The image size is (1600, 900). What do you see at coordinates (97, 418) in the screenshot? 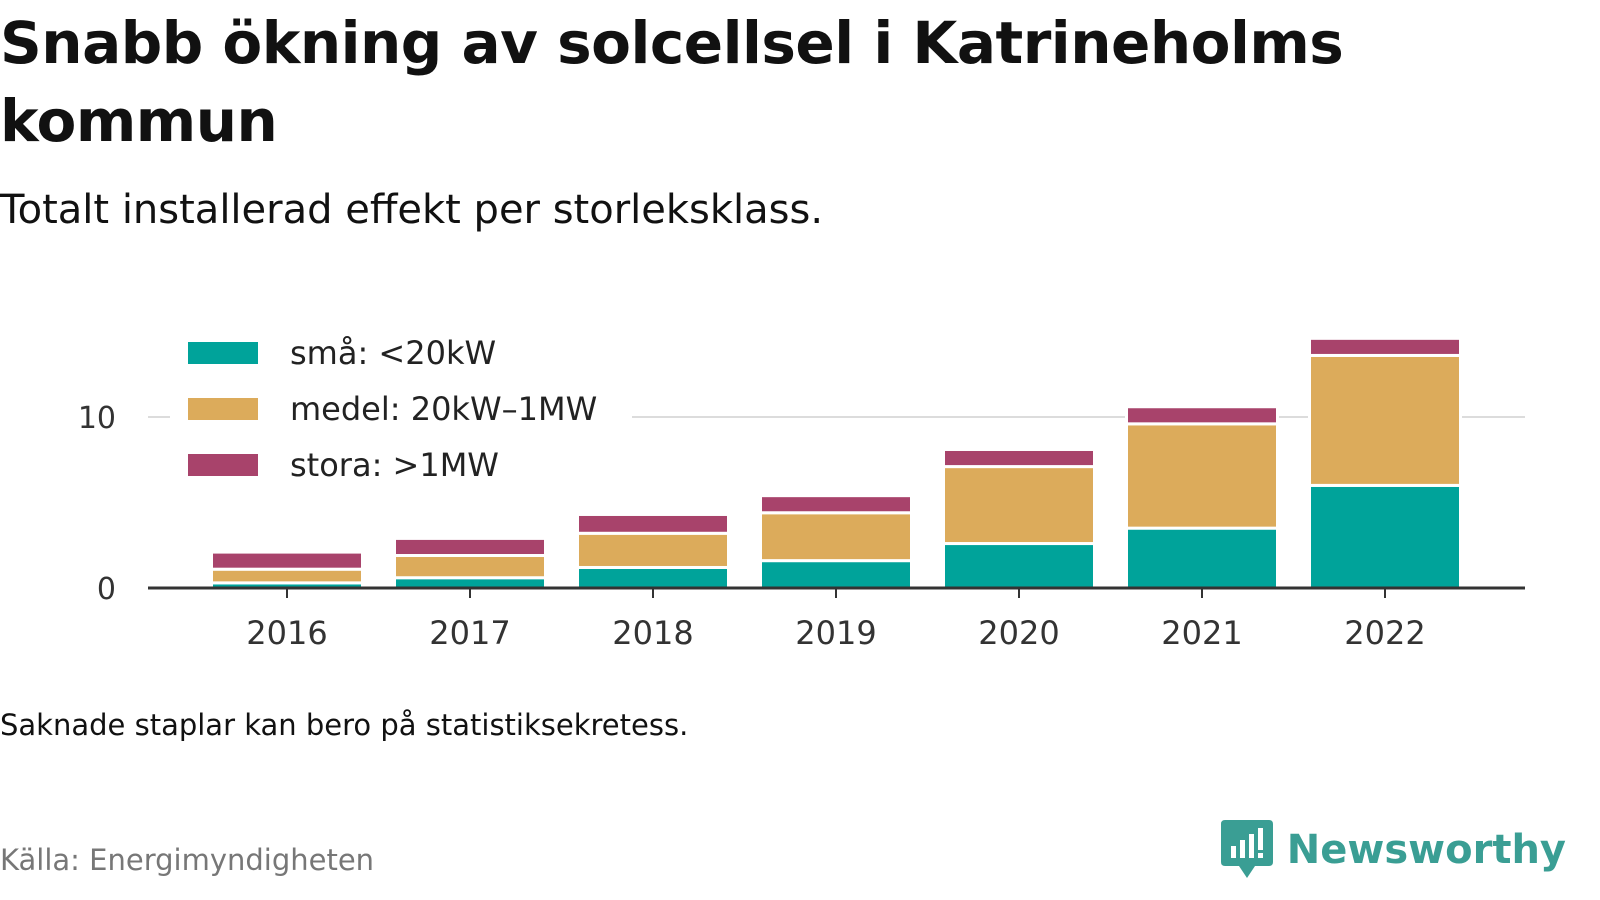
I see `y-tick-label: 10` at bounding box center [97, 418].